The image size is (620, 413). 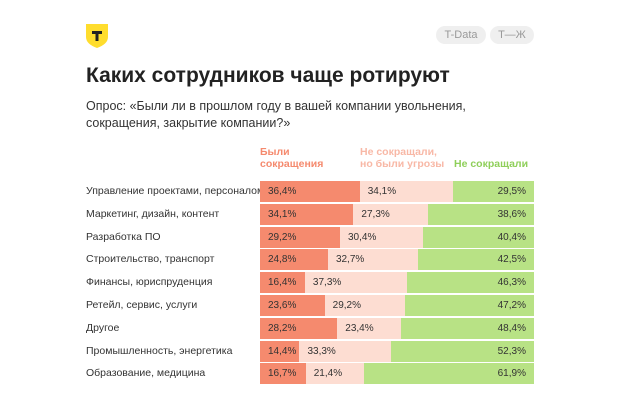 What do you see at coordinates (475, 259) in the screenshot?
I see `bar-segment-2: 42,5%` at bounding box center [475, 259].